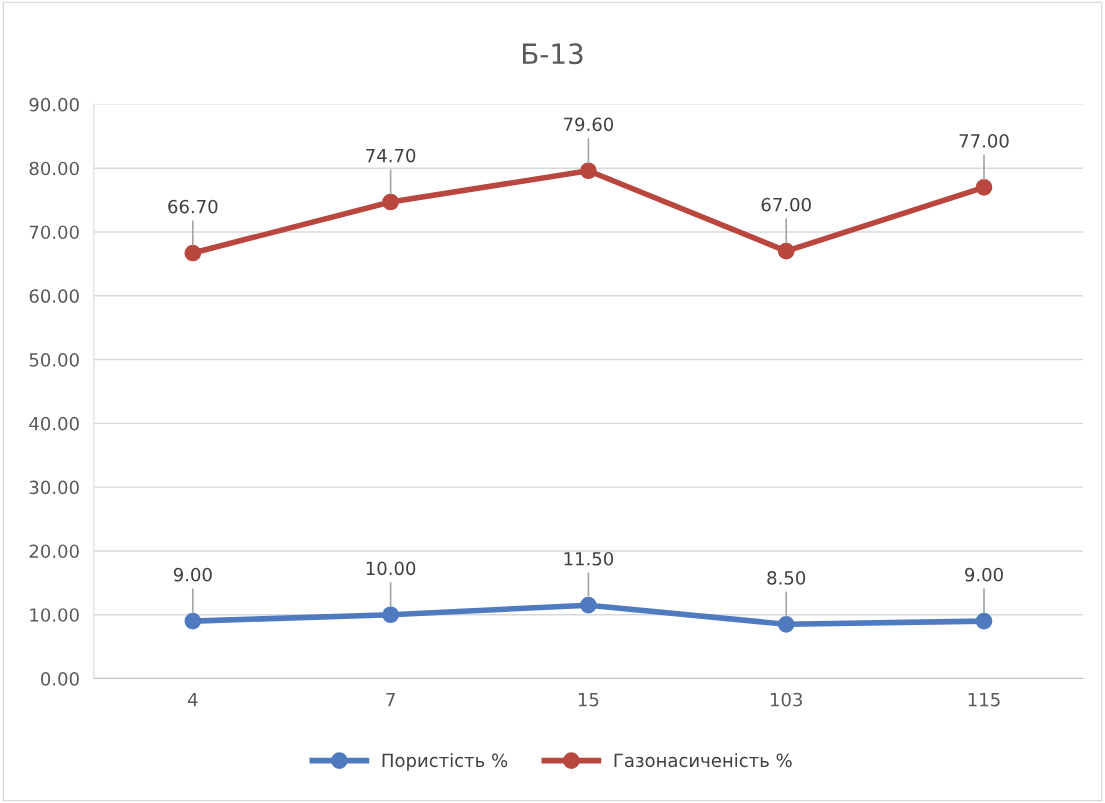 This screenshot has width=1105, height=803. What do you see at coordinates (54, 232) in the screenshot?
I see `y-tick-label: 70.00` at bounding box center [54, 232].